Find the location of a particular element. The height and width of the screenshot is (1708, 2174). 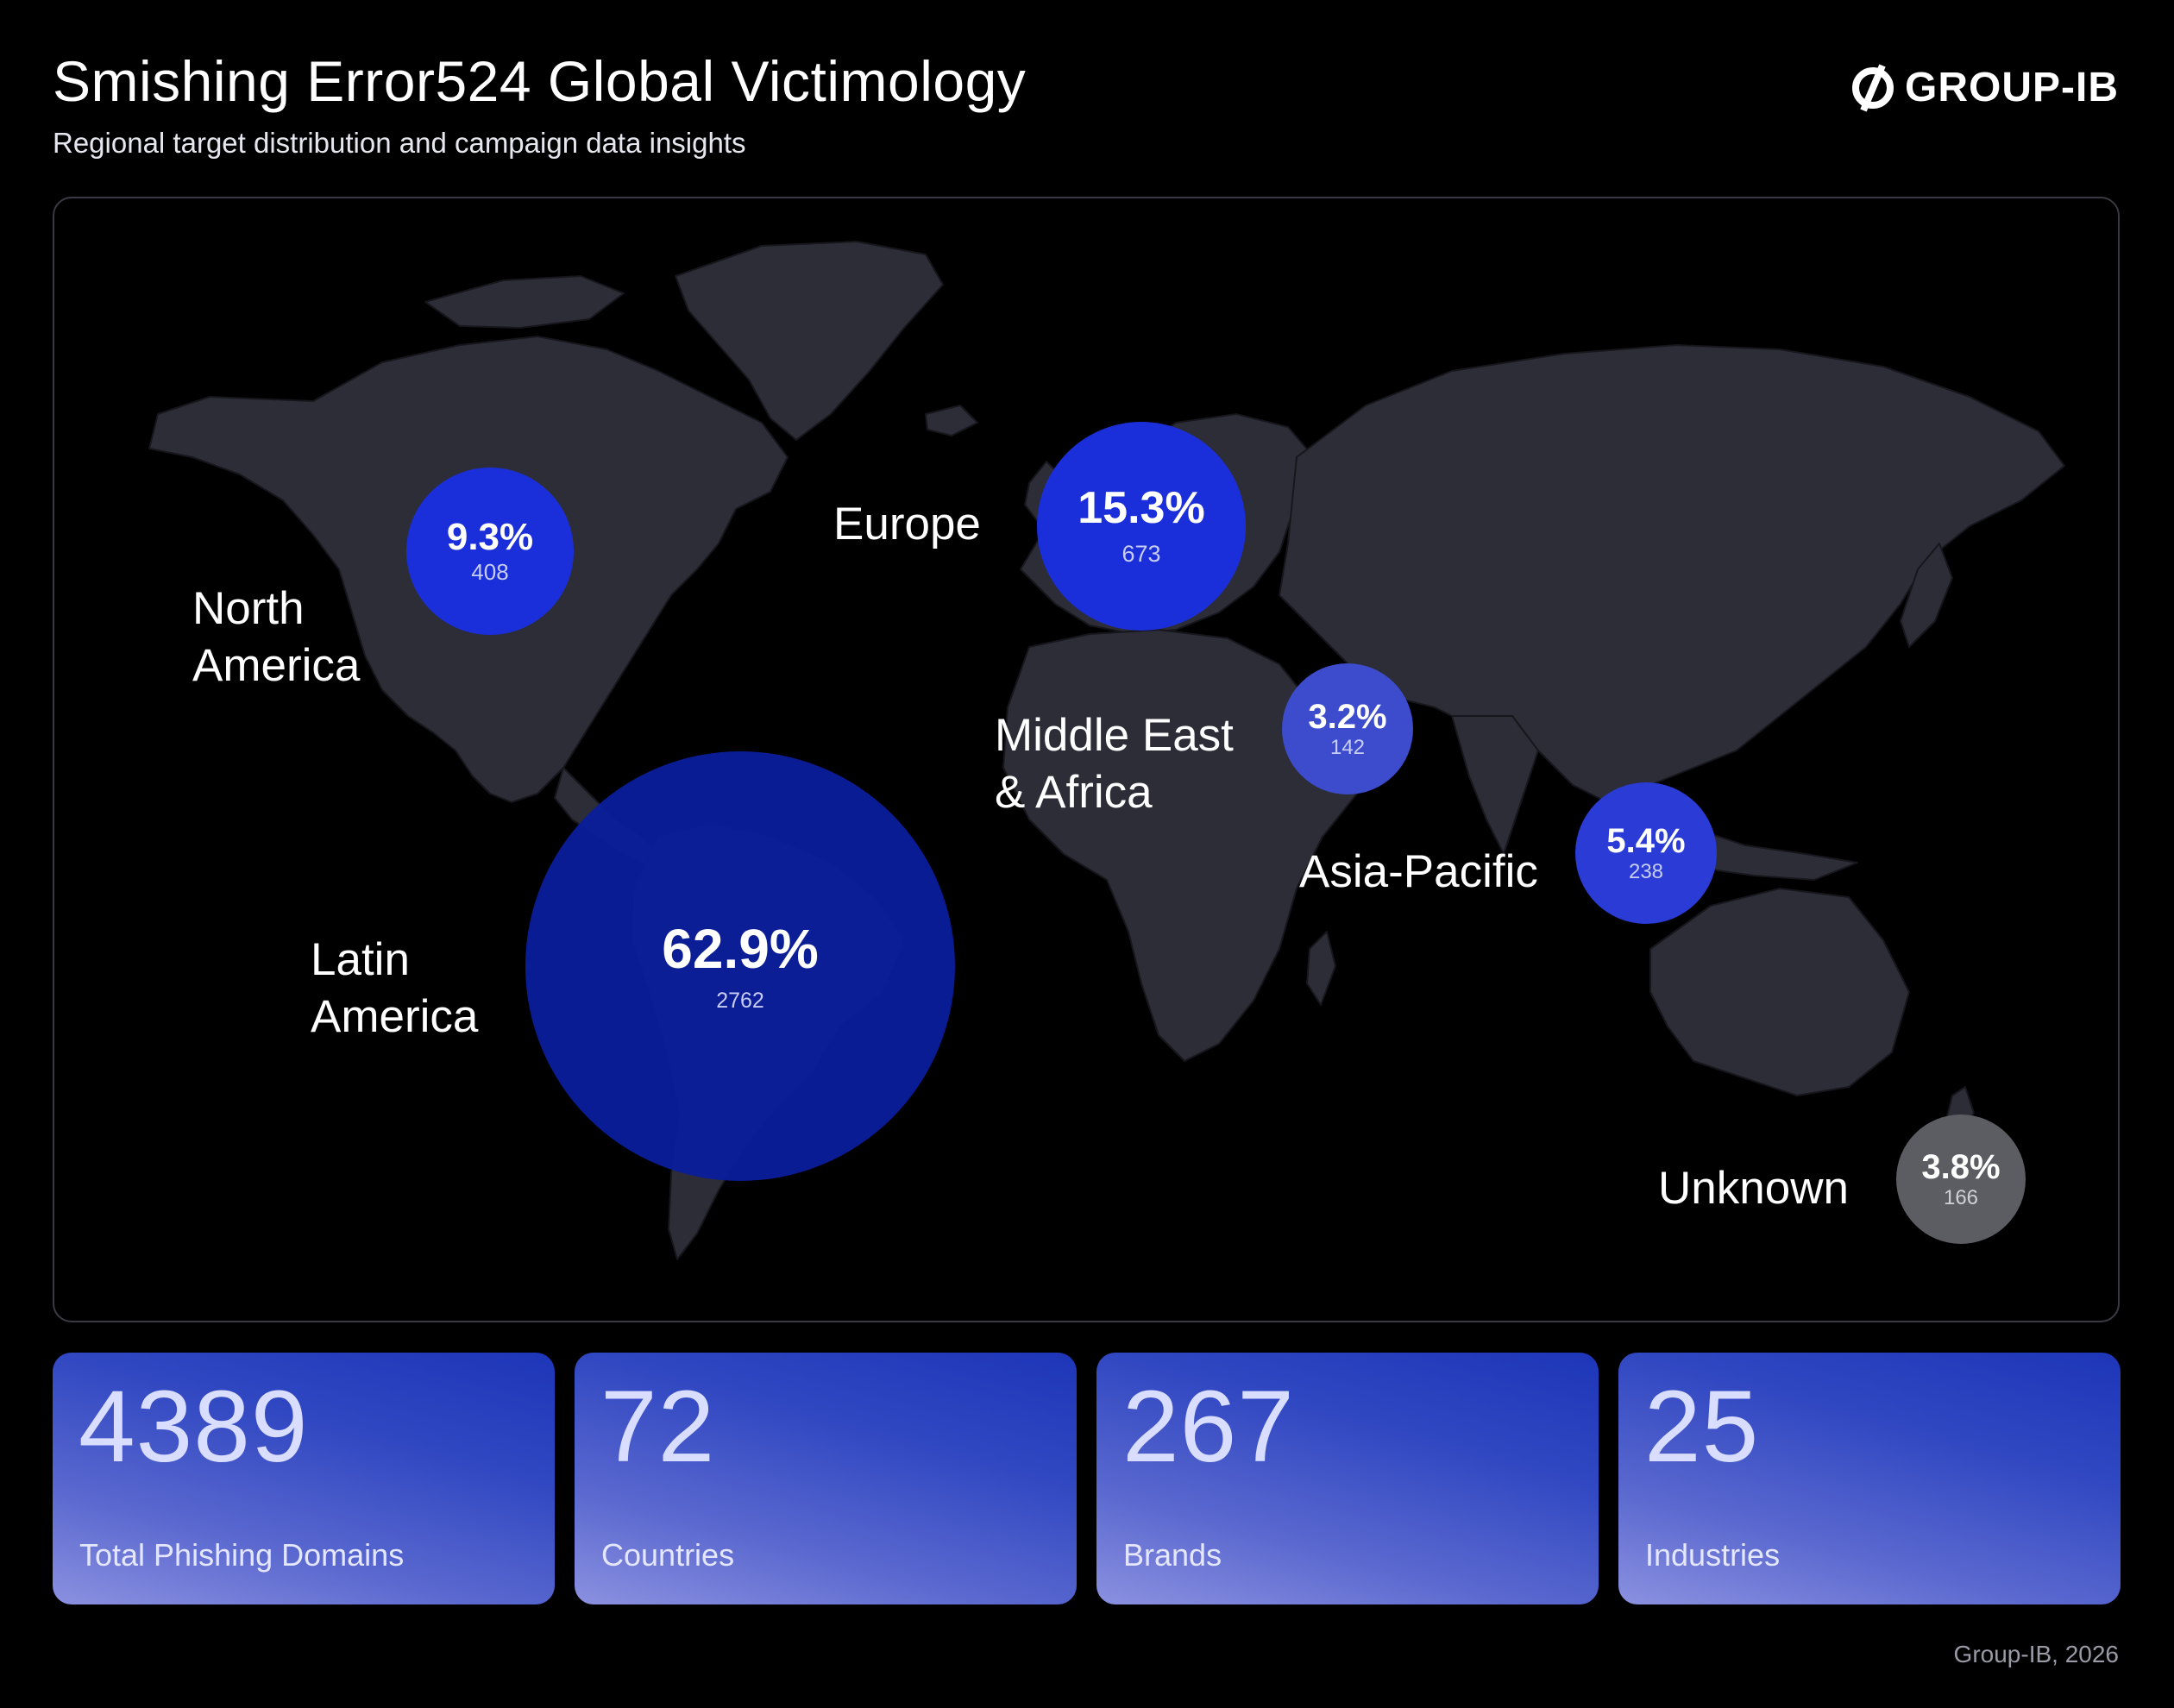

arctic-islands is located at coordinates (524, 302).